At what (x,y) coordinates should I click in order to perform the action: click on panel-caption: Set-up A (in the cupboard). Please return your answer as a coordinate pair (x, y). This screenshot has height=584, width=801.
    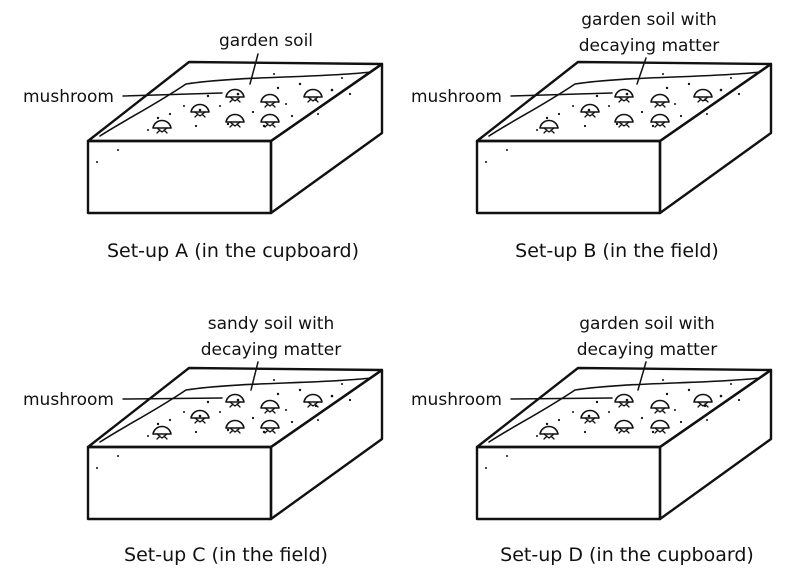
    Looking at the image, I should click on (233, 251).